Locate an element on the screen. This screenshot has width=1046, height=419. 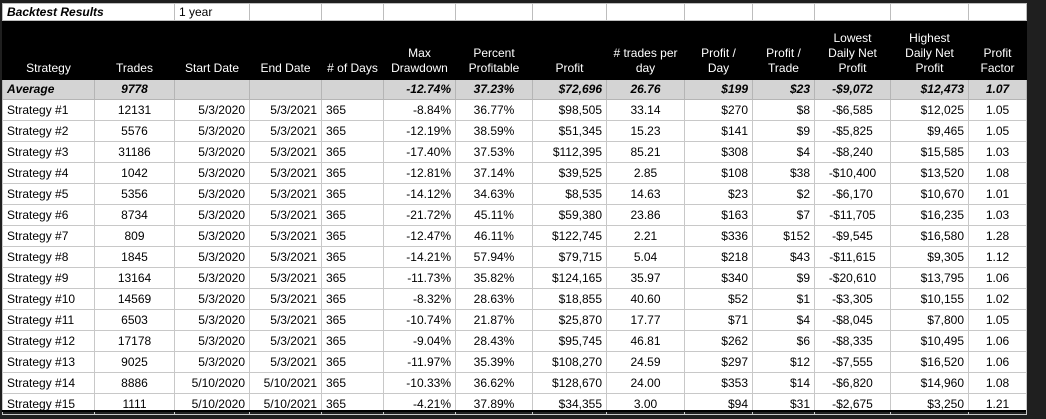
cell-percent-profitable: 37.14% is located at coordinates (494, 173).